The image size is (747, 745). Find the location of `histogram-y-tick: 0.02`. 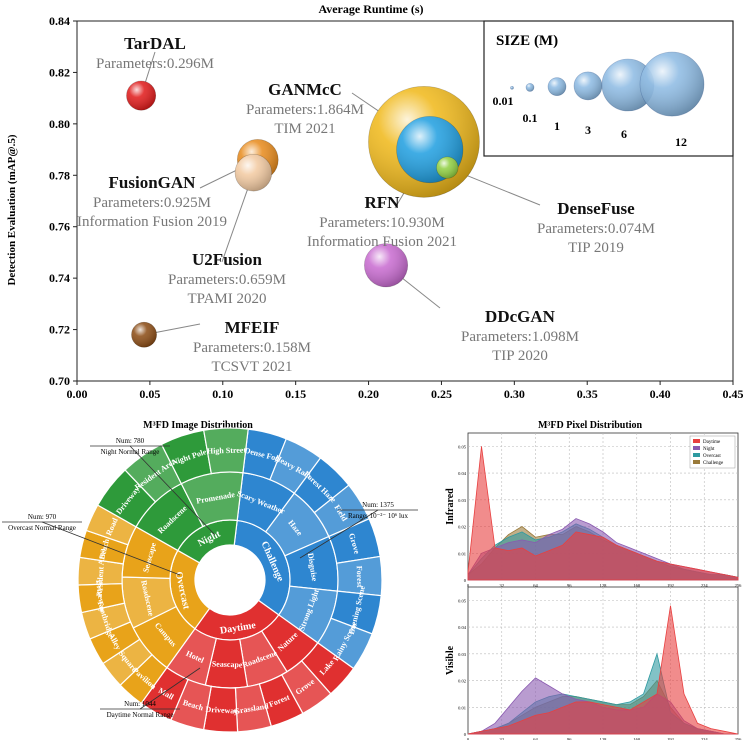

histogram-y-tick: 0.02 is located at coordinates (462, 527).